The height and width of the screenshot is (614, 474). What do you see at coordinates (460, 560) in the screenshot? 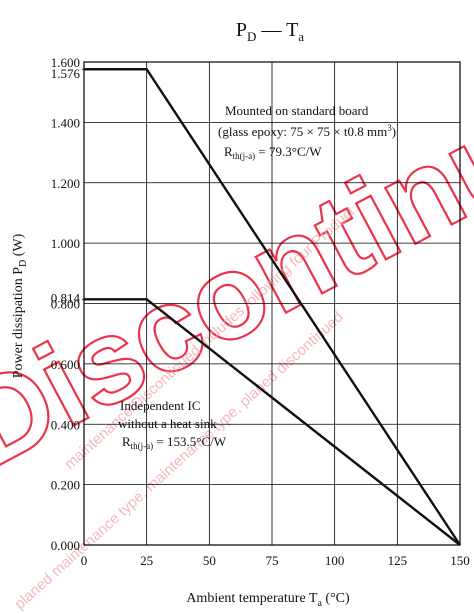
I see `x-tick-label: 150` at bounding box center [460, 560].